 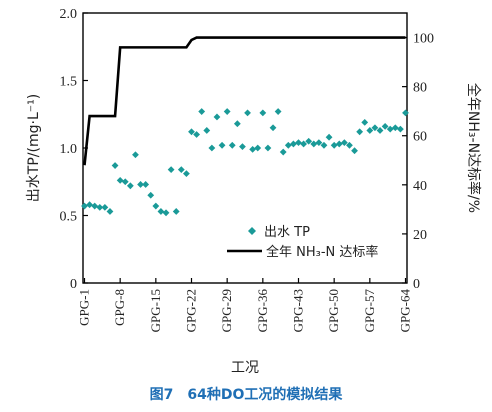 What do you see at coordinates (73, 284) in the screenshot?
I see `left-tick-label: 0` at bounding box center [73, 284].